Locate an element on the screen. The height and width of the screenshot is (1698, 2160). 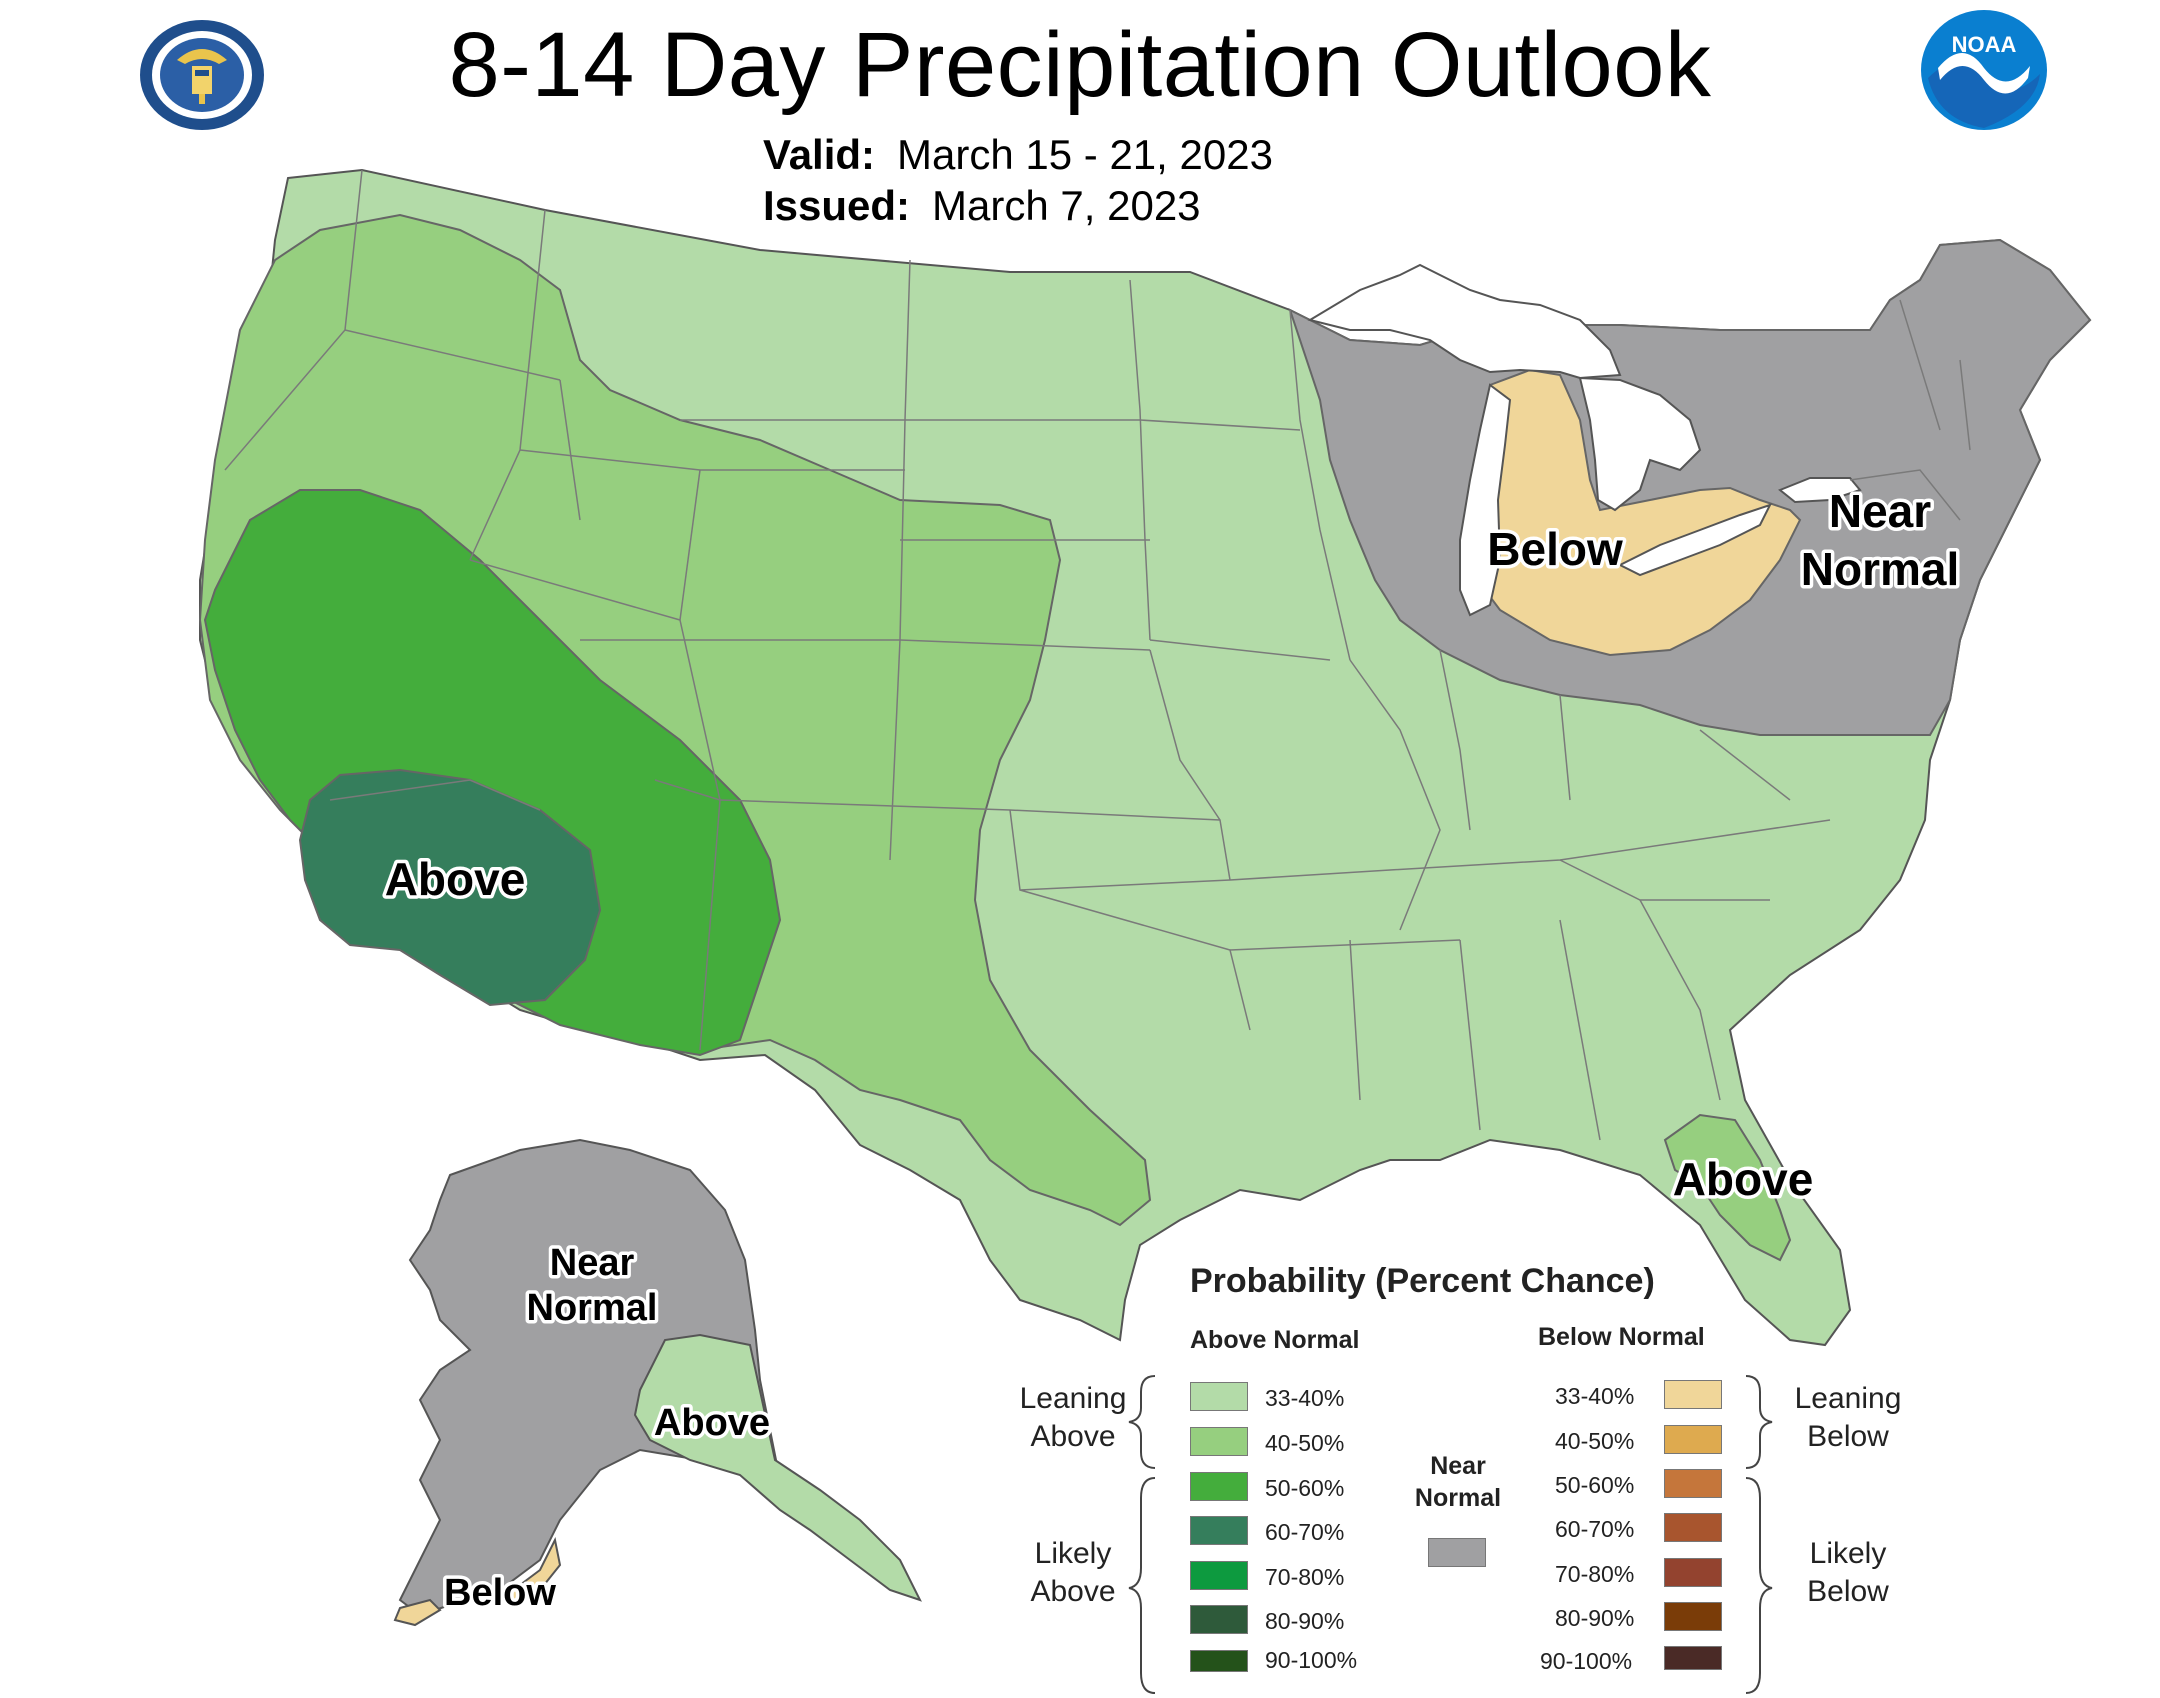
legend-near-normal: Near Normal is located at coordinates (1458, 1482).